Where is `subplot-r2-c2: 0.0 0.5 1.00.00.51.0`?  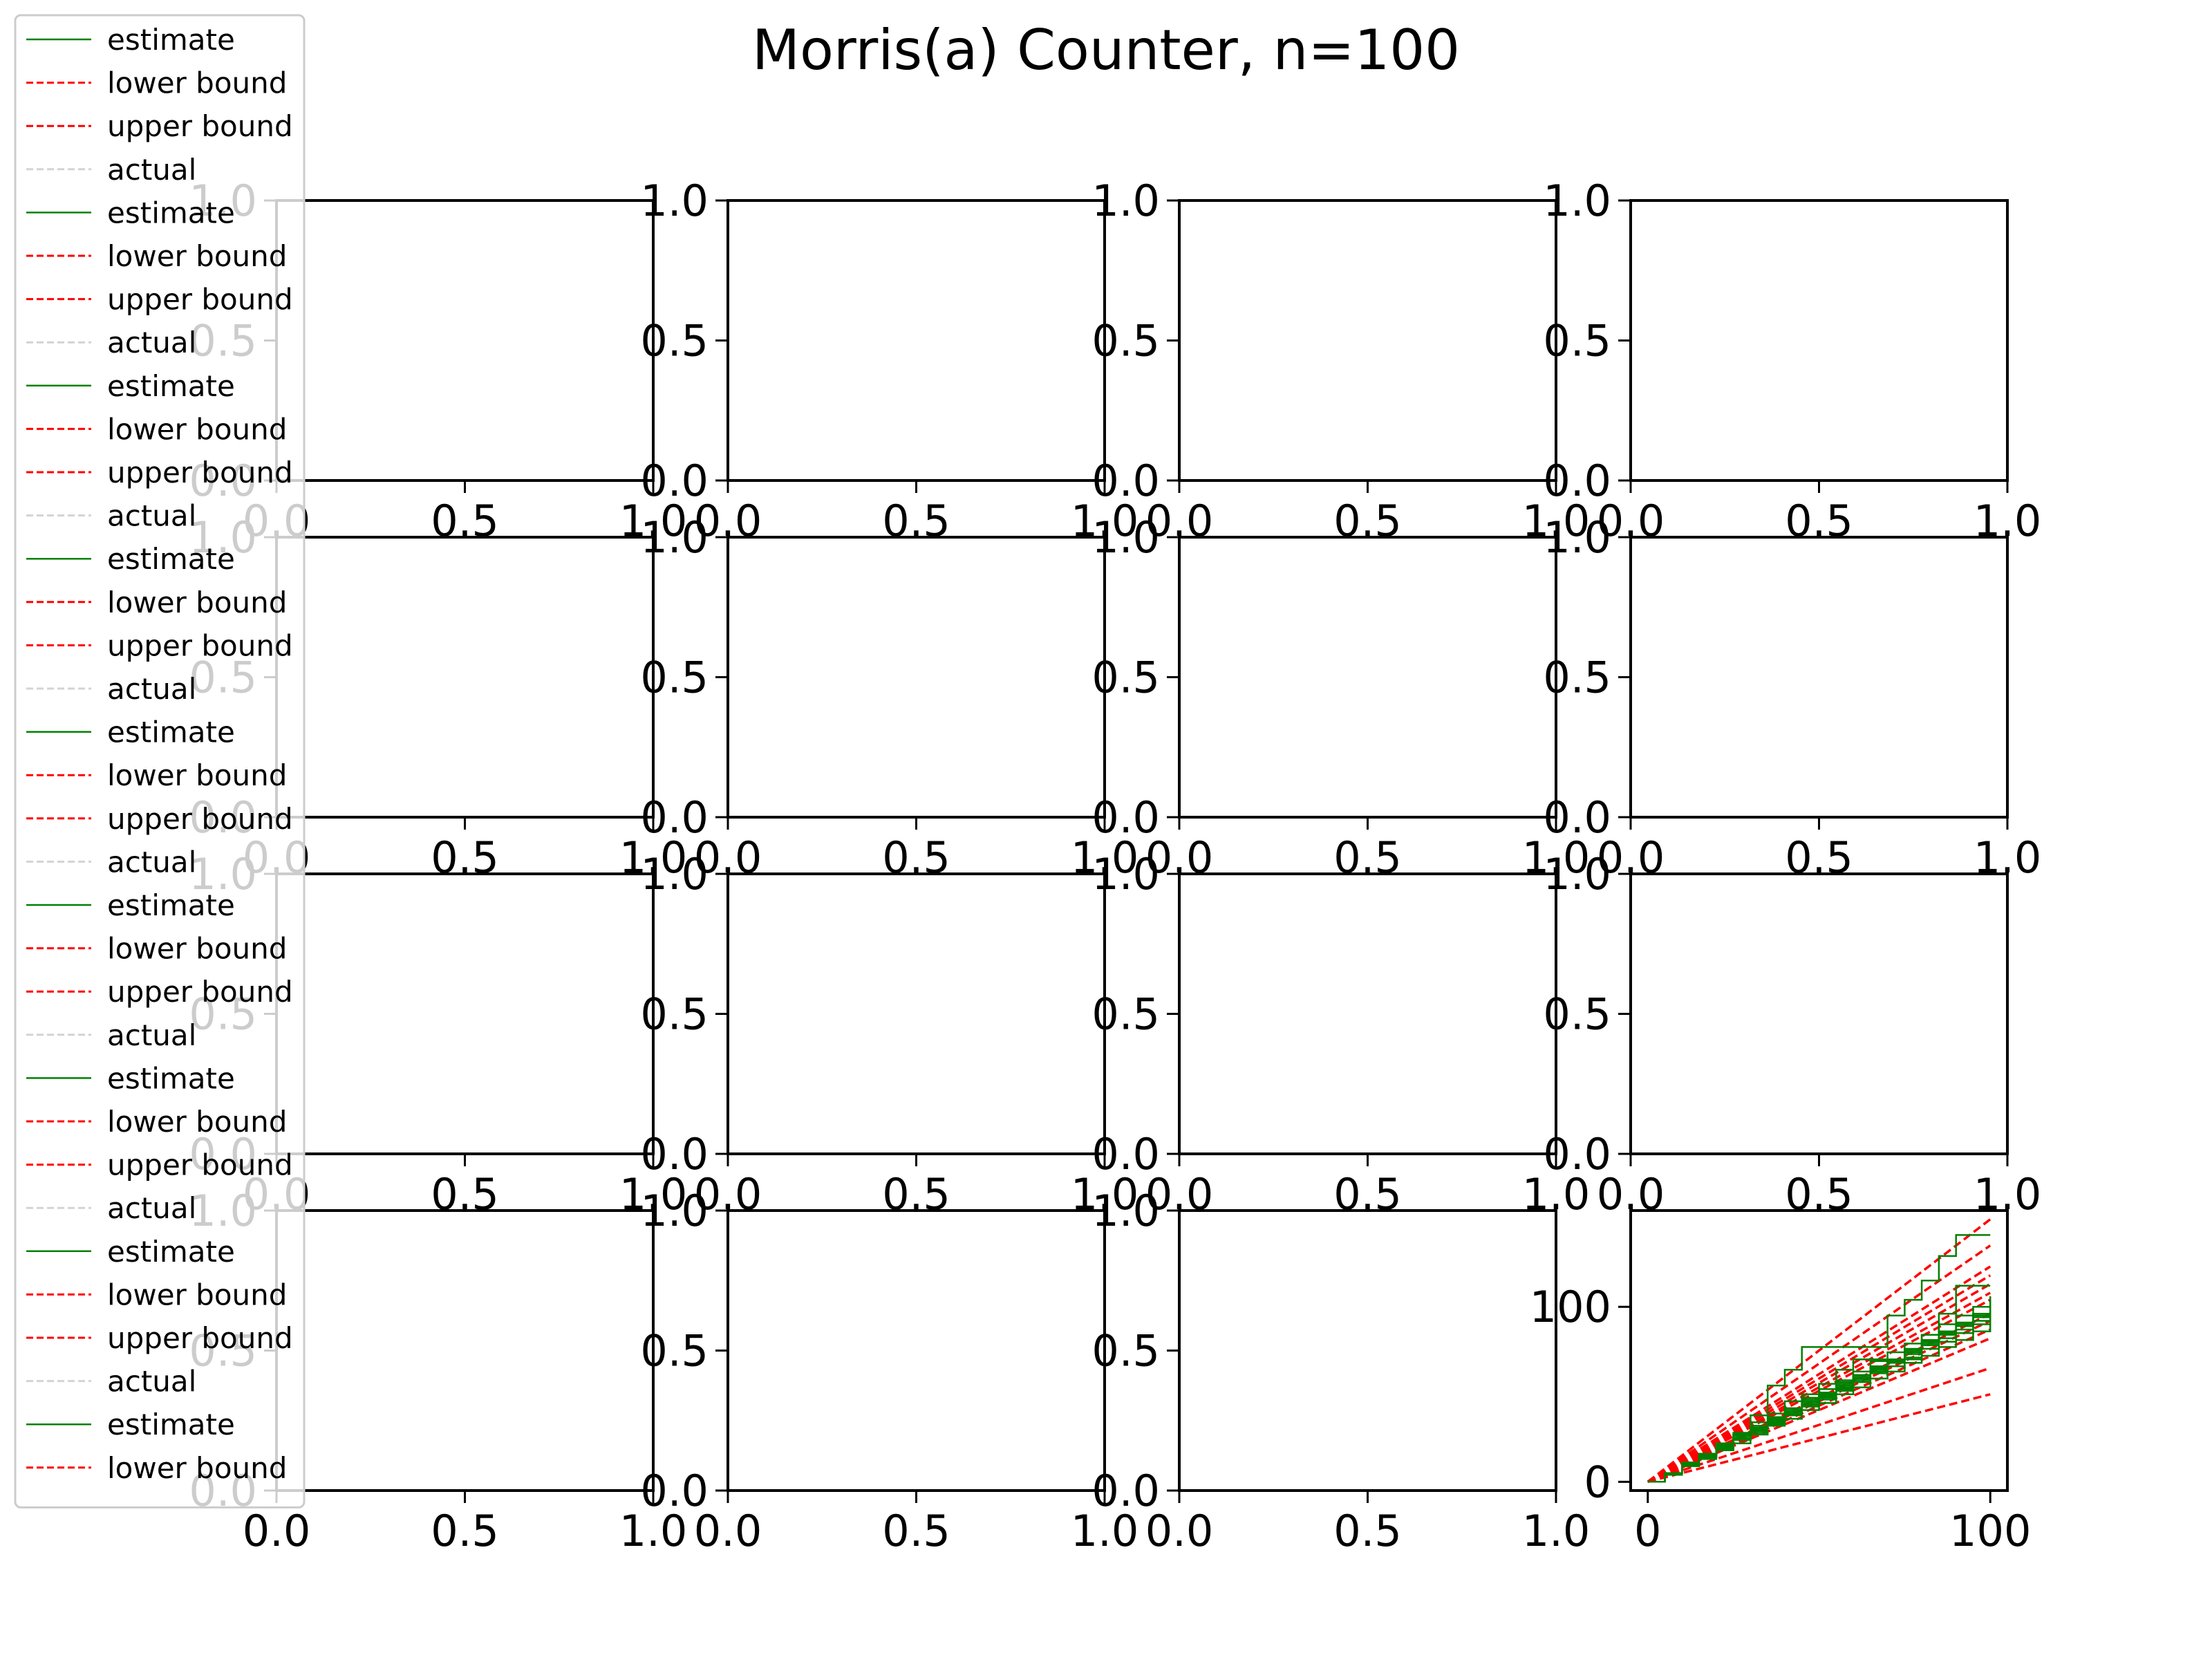
subplot-r2-c2: 0.0 0.5 1.00.00.51.0 is located at coordinates (889, 698).